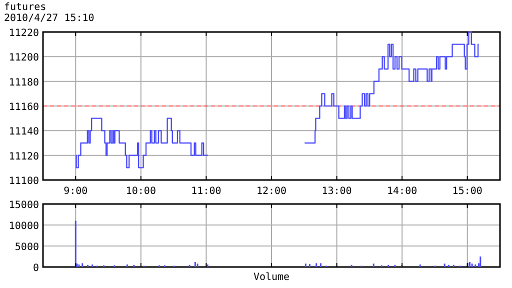 The image size is (512, 288). Describe the element at coordinates (402, 191) in the screenshot. I see `x-tick-label: 14:00` at that location.